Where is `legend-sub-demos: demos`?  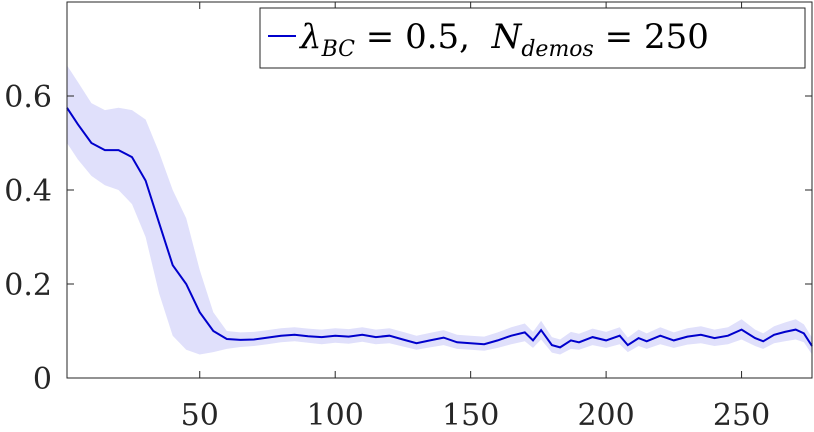 legend-sub-demos: demos is located at coordinates (557, 49).